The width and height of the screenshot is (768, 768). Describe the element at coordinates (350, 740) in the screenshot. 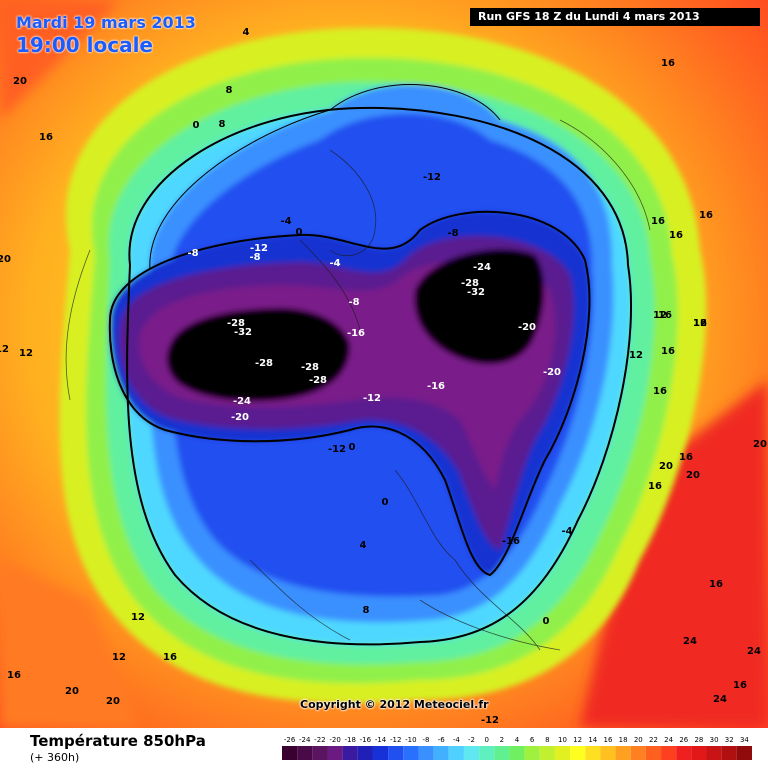

I see `legend-tick-label: -18` at that location.